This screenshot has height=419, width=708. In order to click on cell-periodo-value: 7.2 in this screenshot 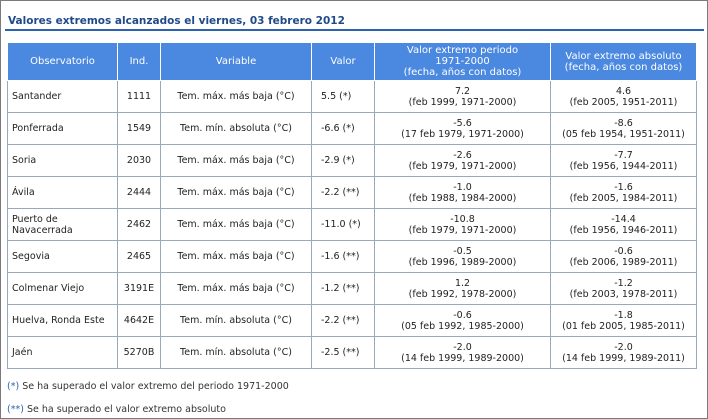, I will do `click(462, 91)`.